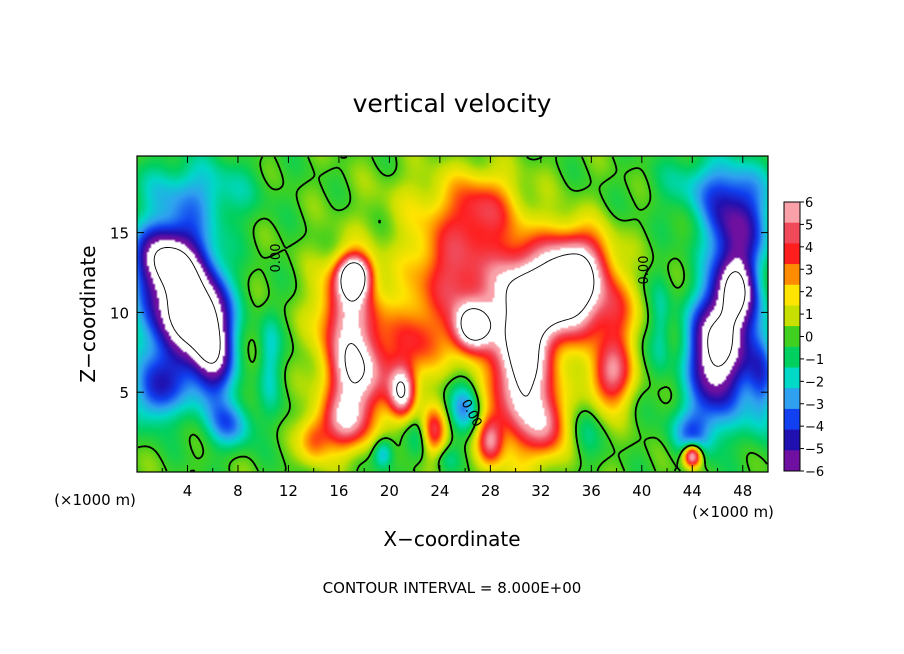  What do you see at coordinates (119, 234) in the screenshot?
I see `y-tick-label: 15` at bounding box center [119, 234].